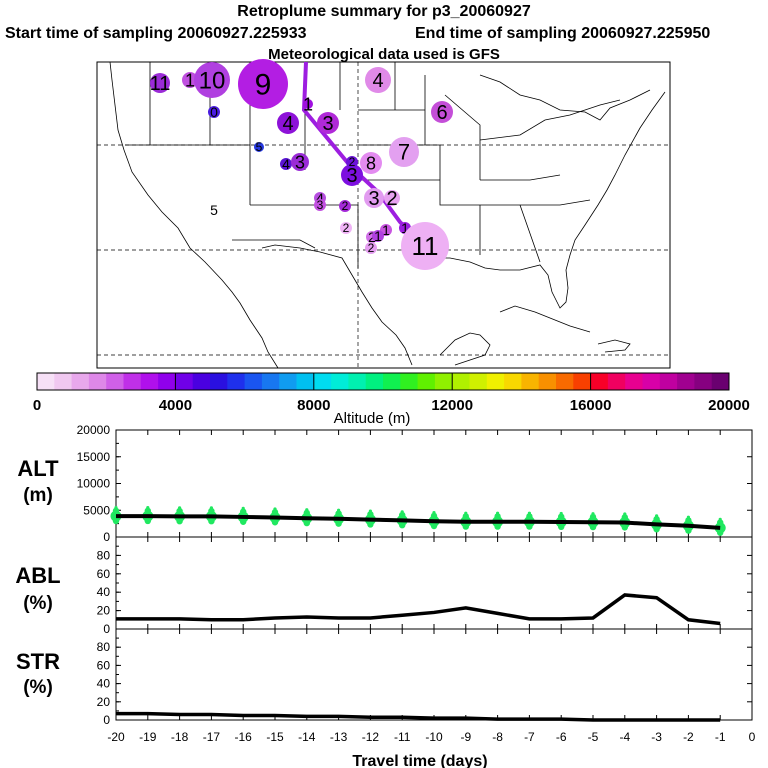  Describe the element at coordinates (563, 33) in the screenshot. I see `end-time-text: End time of sampling 20060927.225950` at that location.